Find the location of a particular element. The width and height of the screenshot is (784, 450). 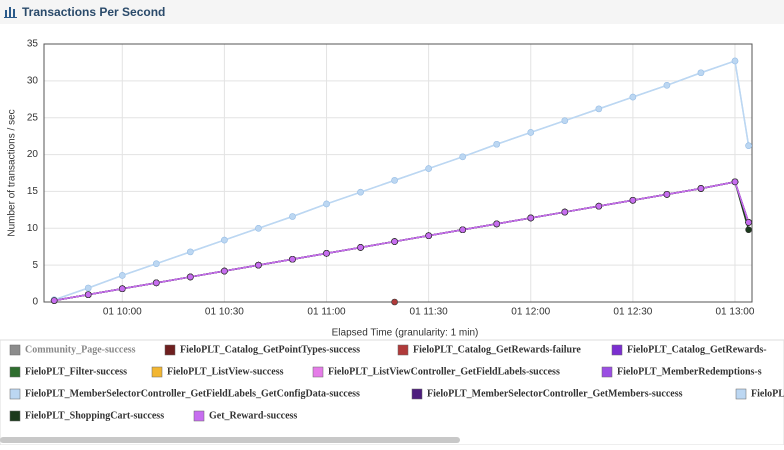

y-tick-label: 0 is located at coordinates (35, 302).